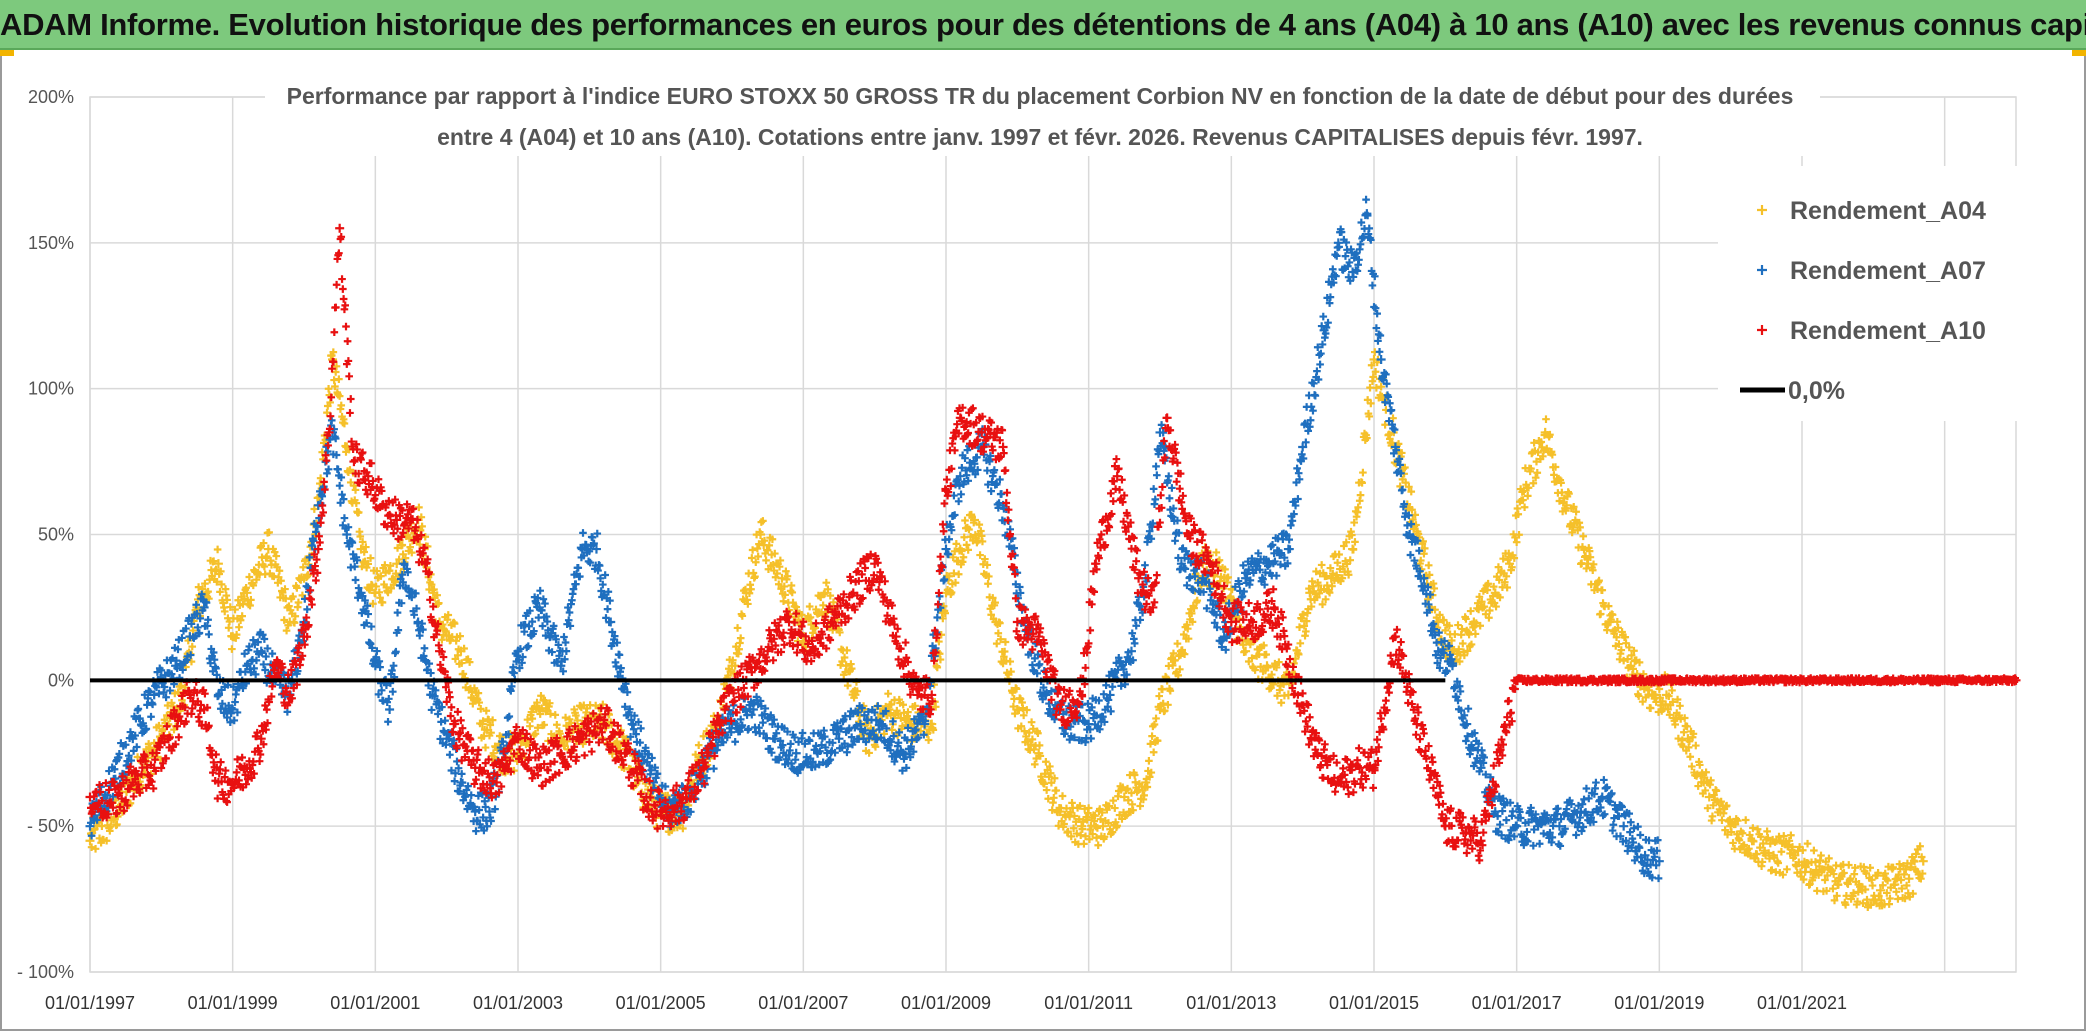 This screenshot has width=2086, height=1031. Describe the element at coordinates (1802, 1003) in the screenshot. I see `x-tick-label: 01/01/2021` at that location.